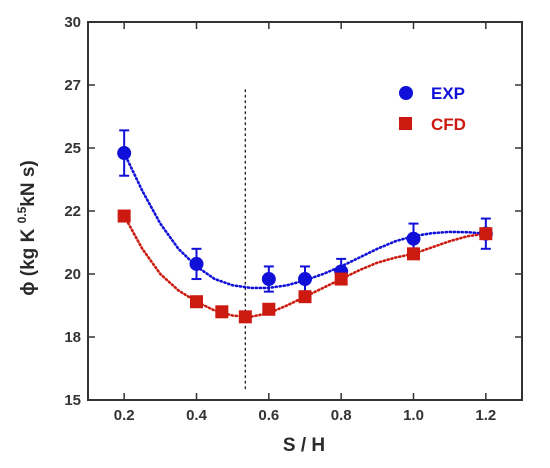 This screenshot has width=550, height=468. Describe the element at coordinates (406, 93) in the screenshot. I see `legend-exp-marker` at that location.